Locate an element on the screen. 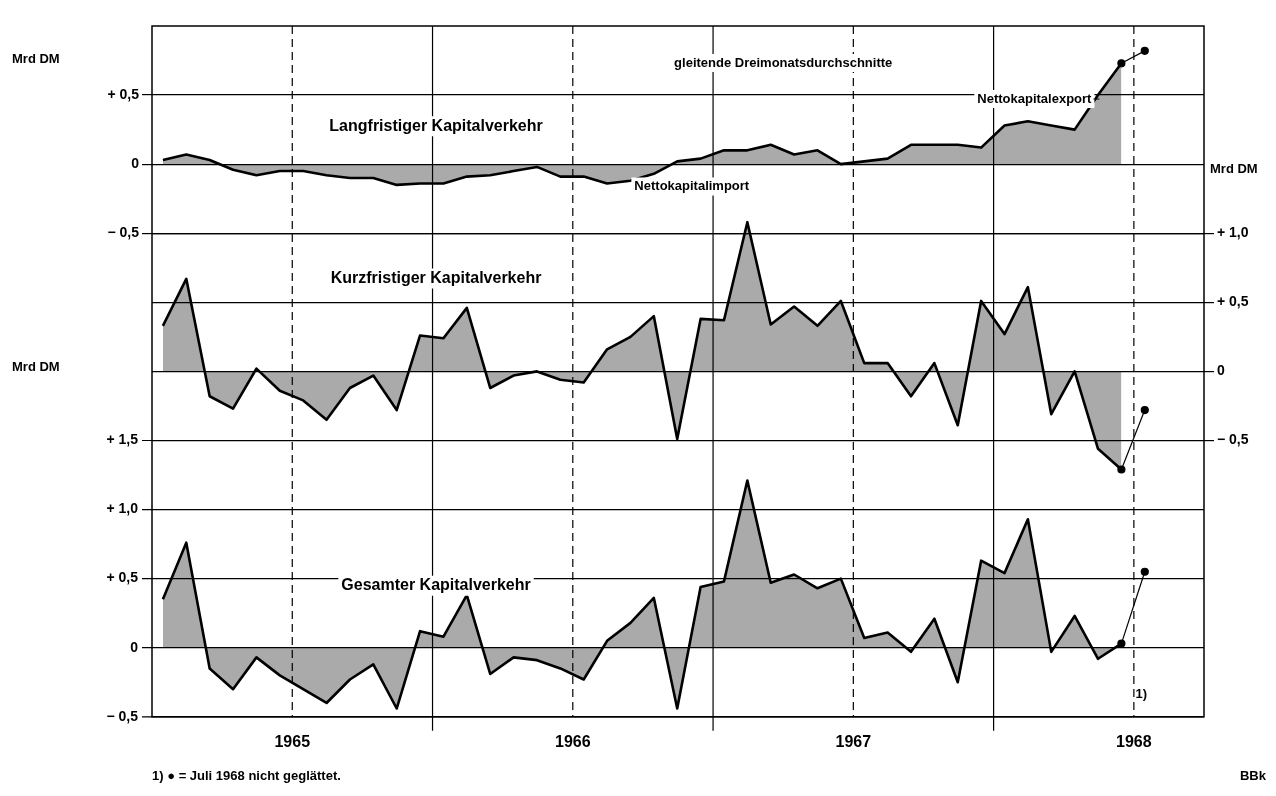  x-tick-label: 1967 is located at coordinates (853, 741).